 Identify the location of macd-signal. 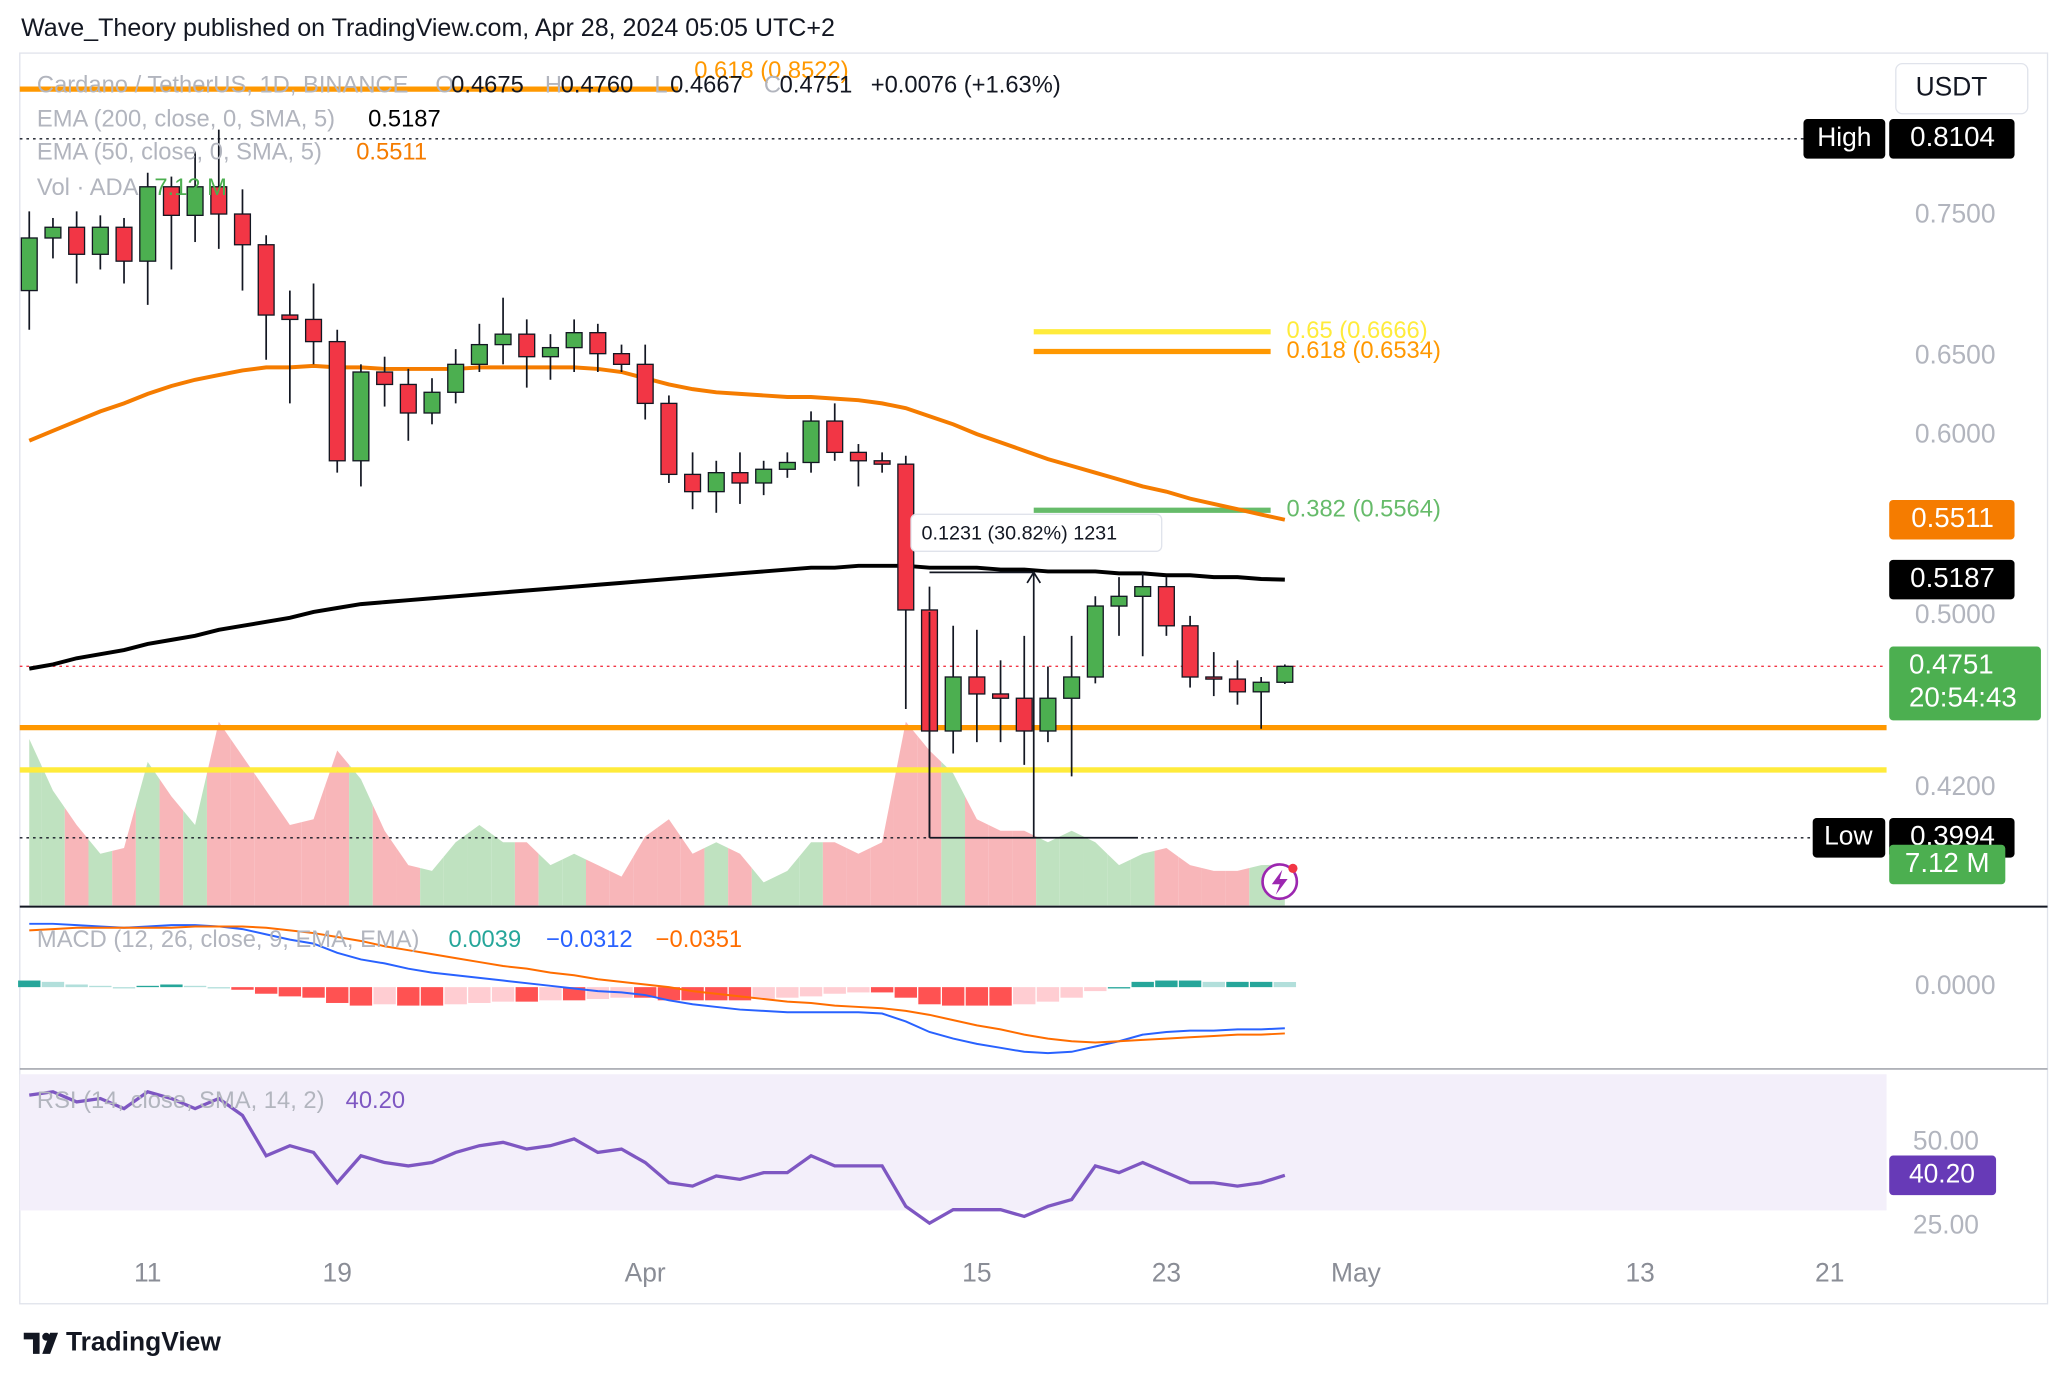
(657, 984).